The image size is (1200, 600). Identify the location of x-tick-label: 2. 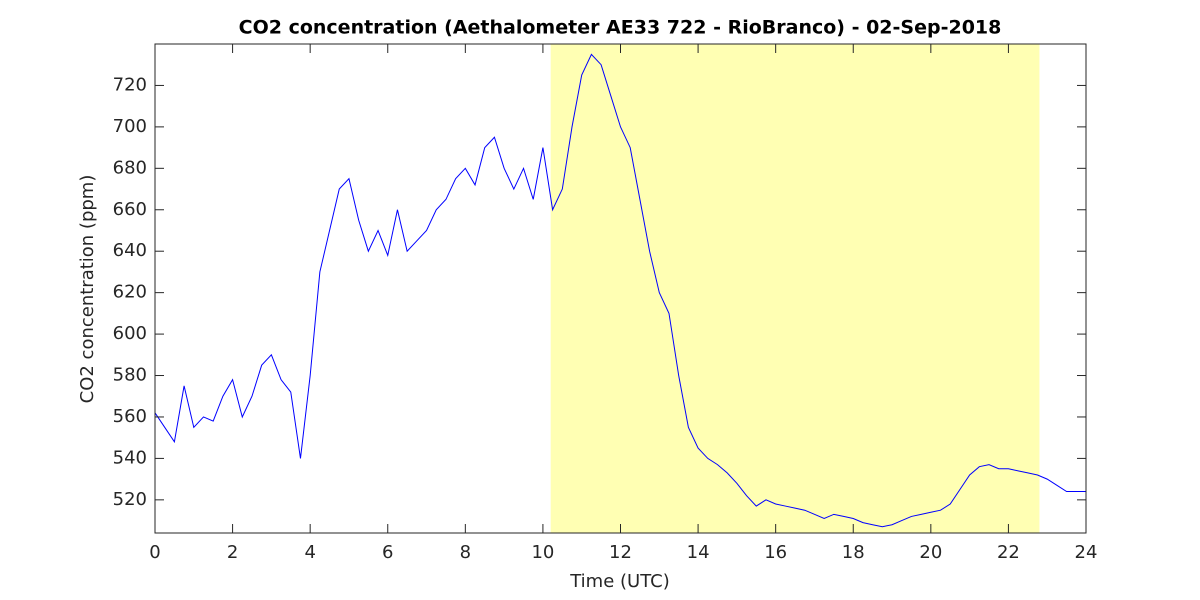
(232, 552).